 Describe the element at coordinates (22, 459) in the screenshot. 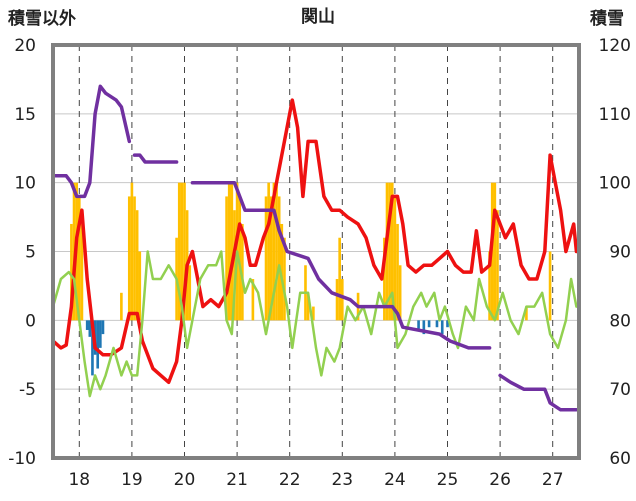

I see `y-left-tick-label: -10` at that location.